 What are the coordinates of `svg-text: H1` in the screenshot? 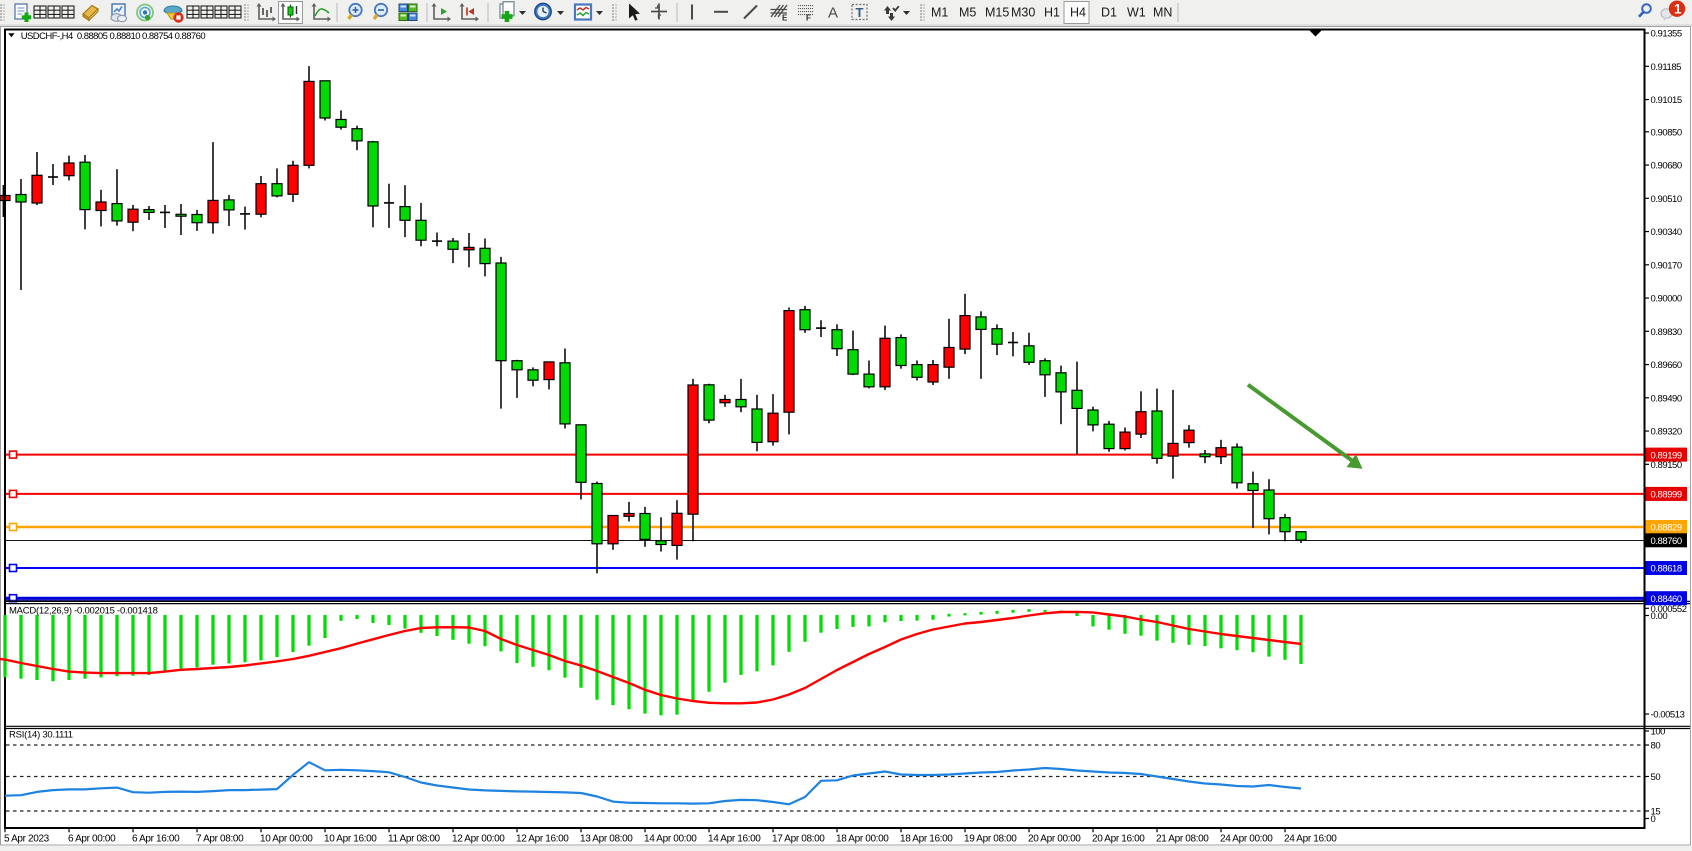 It's located at (1052, 13).